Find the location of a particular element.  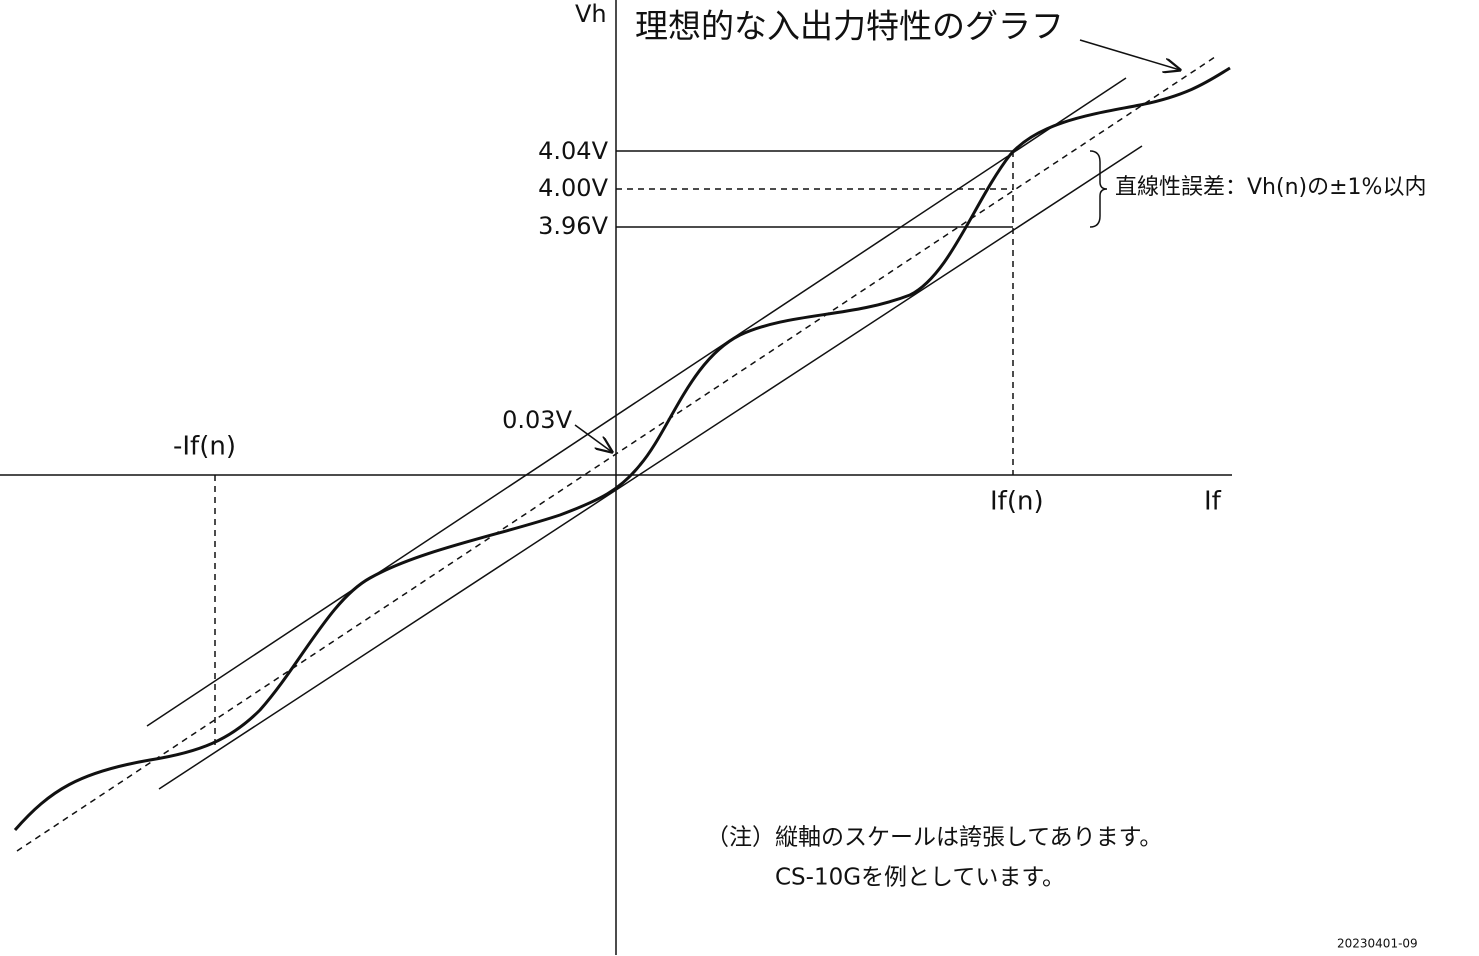

brace is located at coordinates (1098, 189).